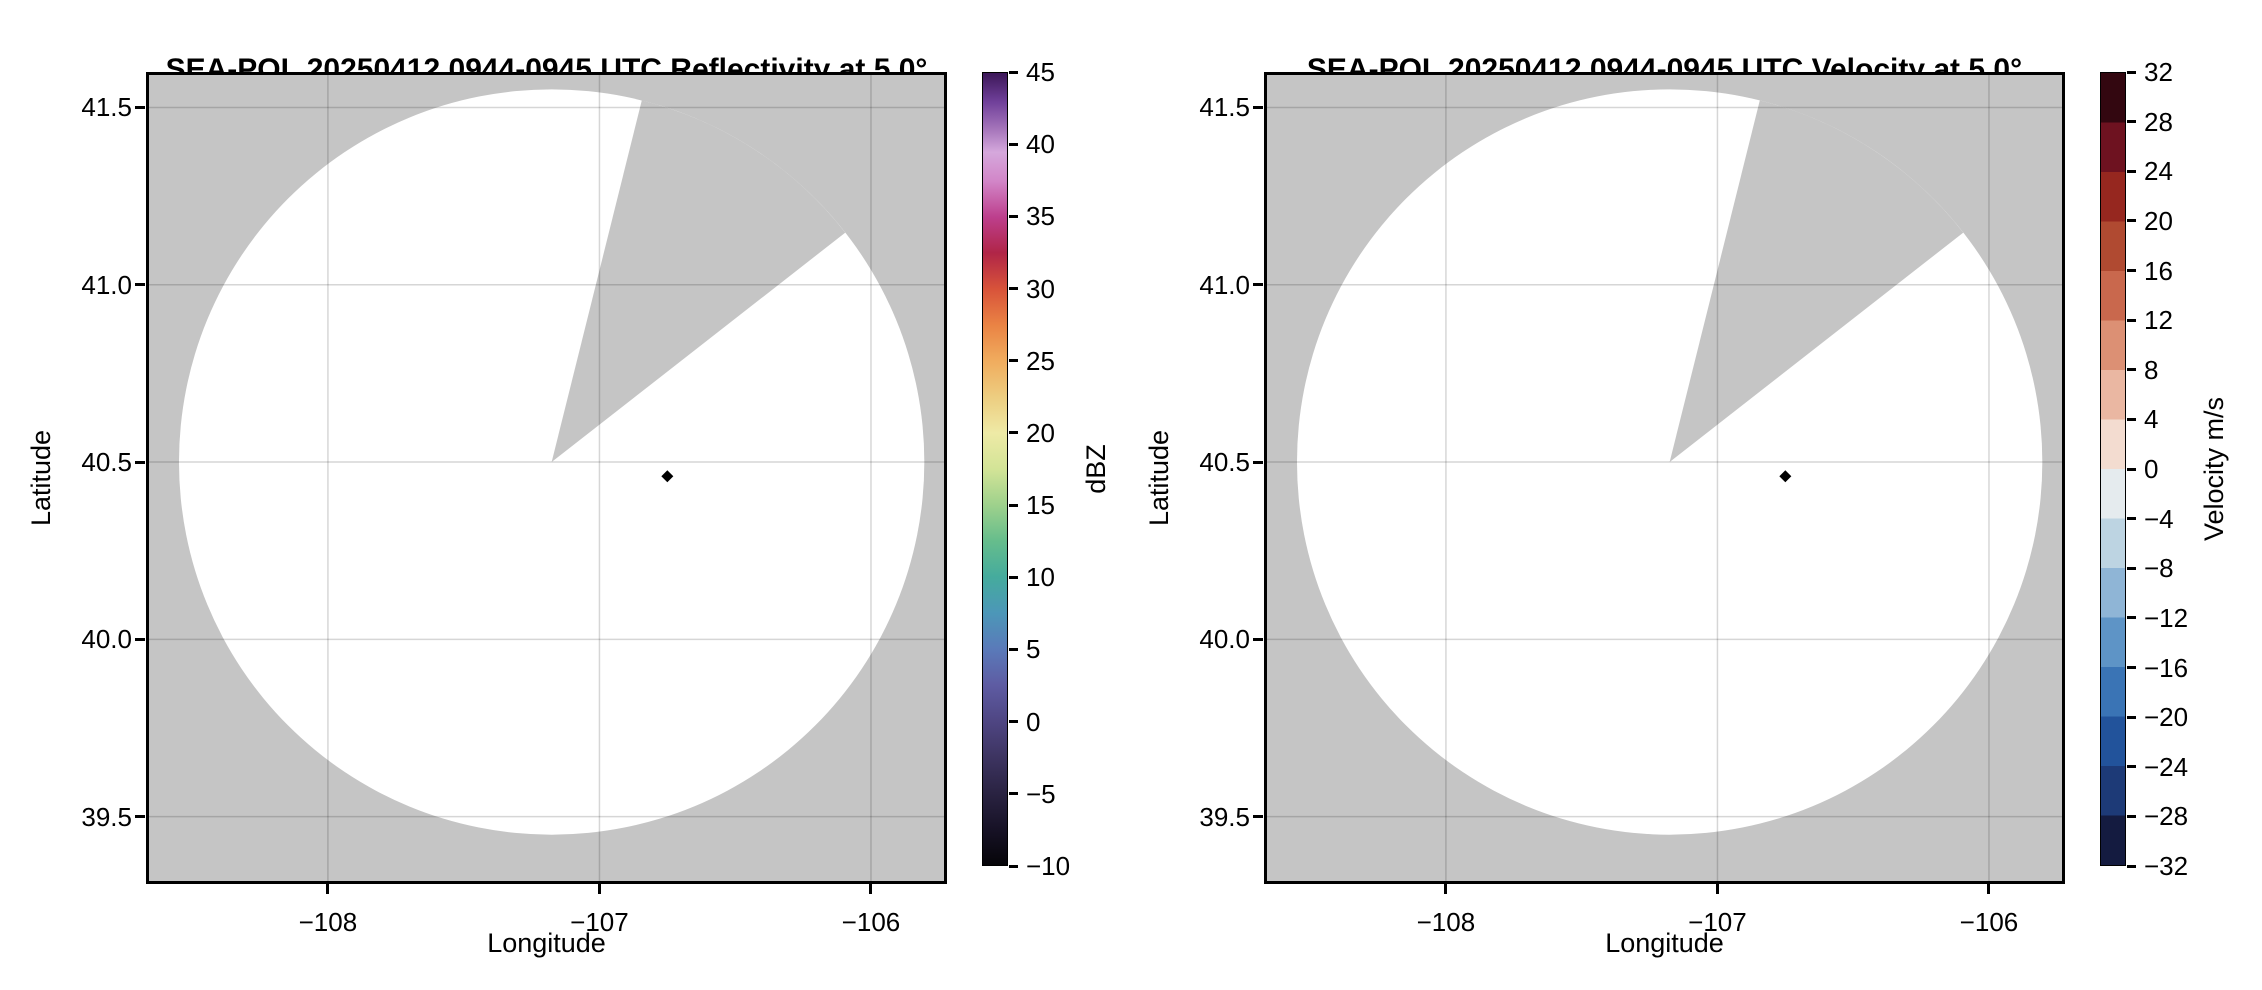  What do you see at coordinates (2113, 469) in the screenshot?
I see `colorbar-velocity` at bounding box center [2113, 469].